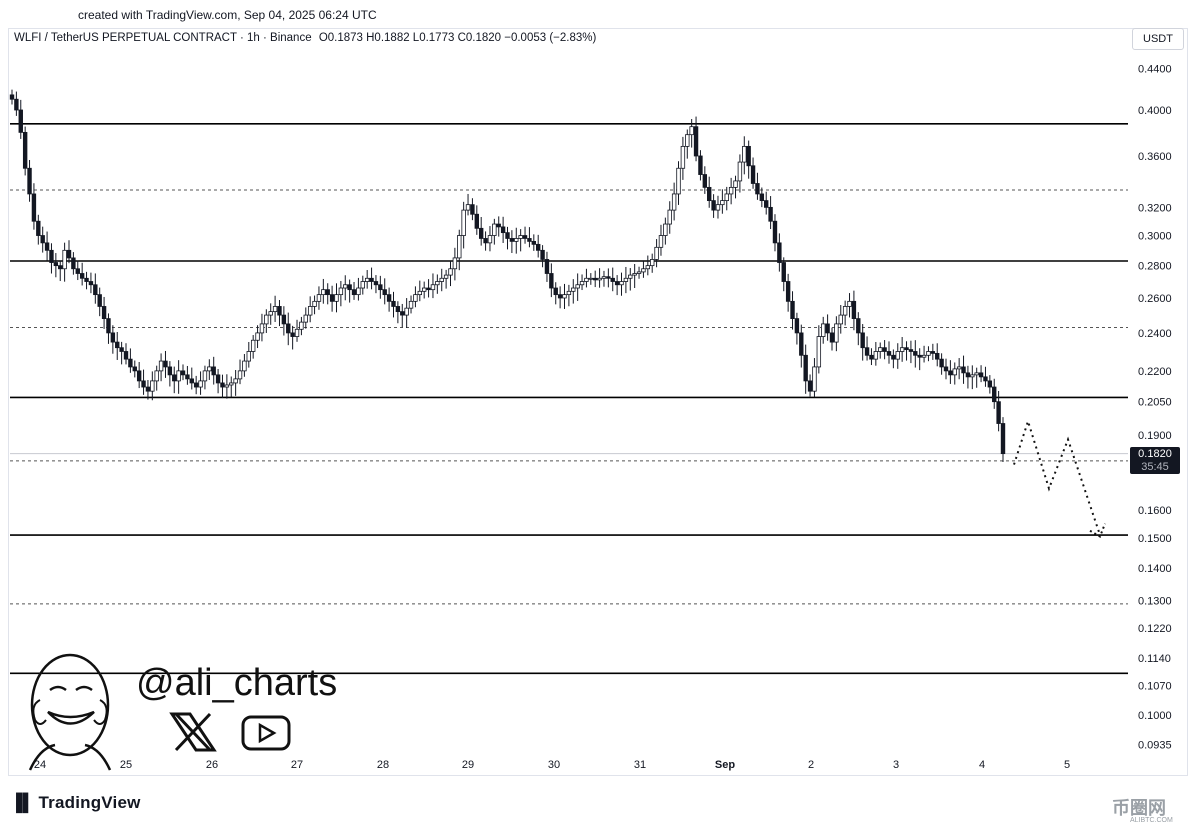  What do you see at coordinates (1155, 157) in the screenshot?
I see `y-tick-label: 0.3600` at bounding box center [1155, 157].